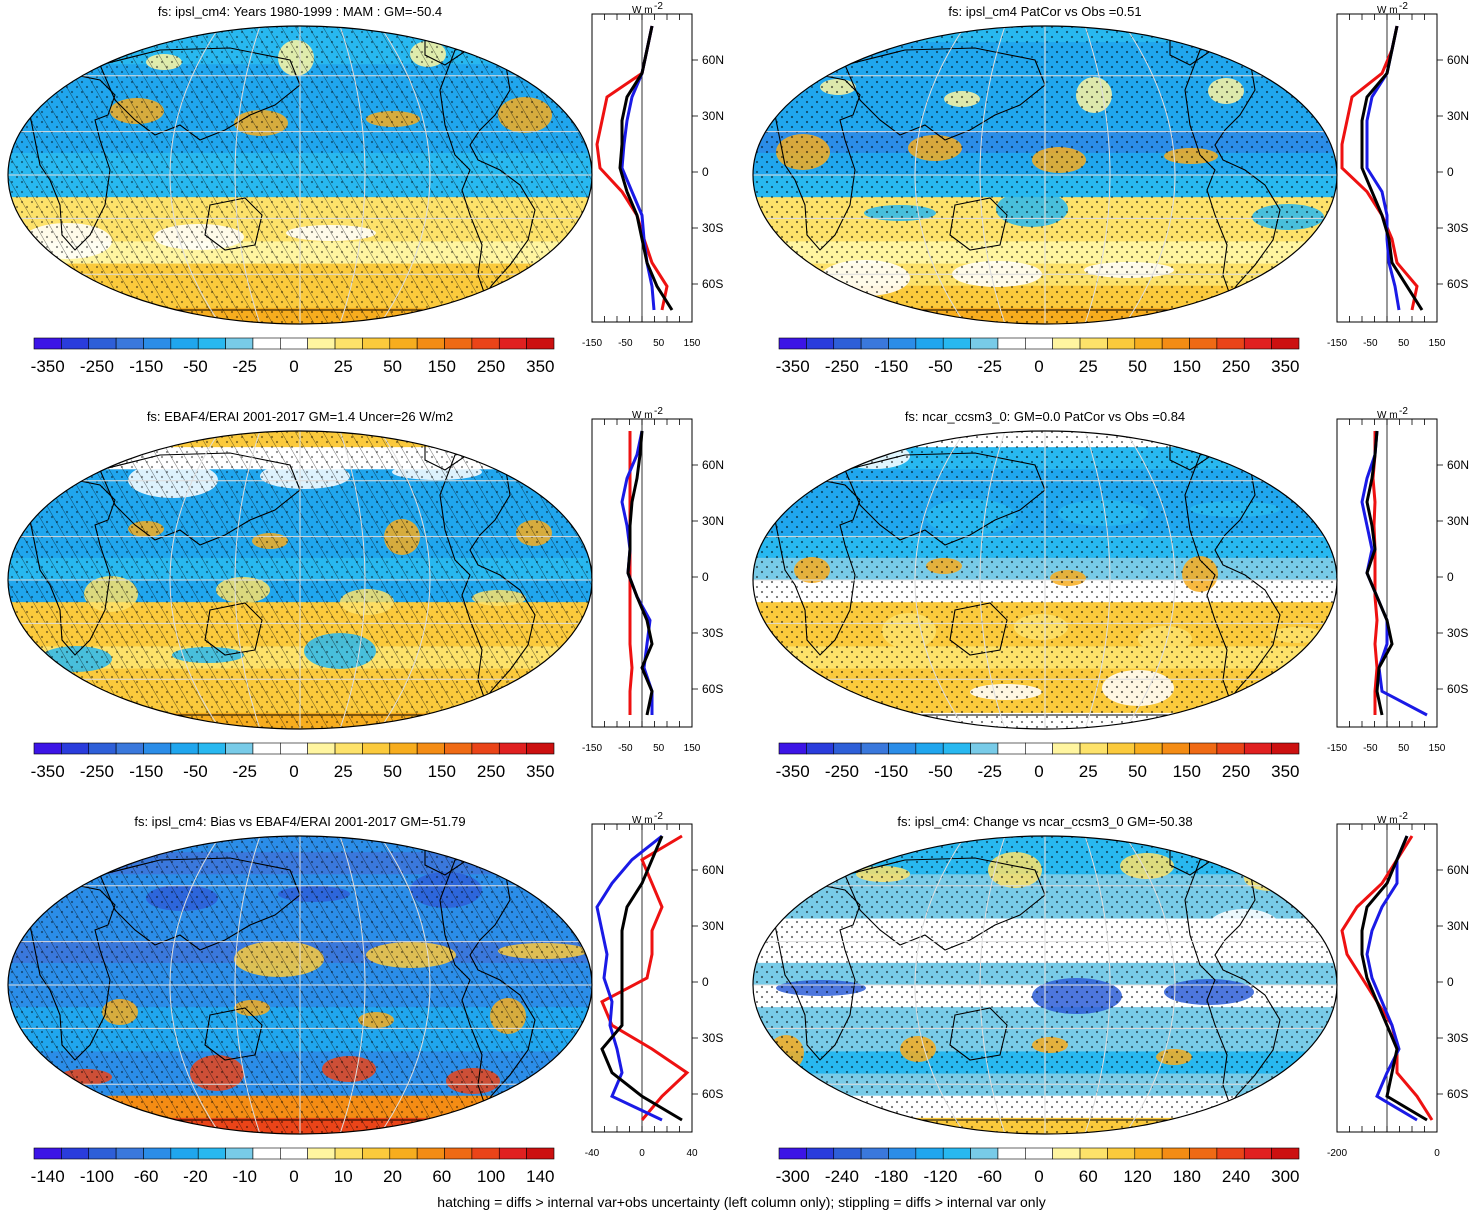  Describe the element at coordinates (1187, 366) in the screenshot. I see `colorbar-label: 150` at that location.